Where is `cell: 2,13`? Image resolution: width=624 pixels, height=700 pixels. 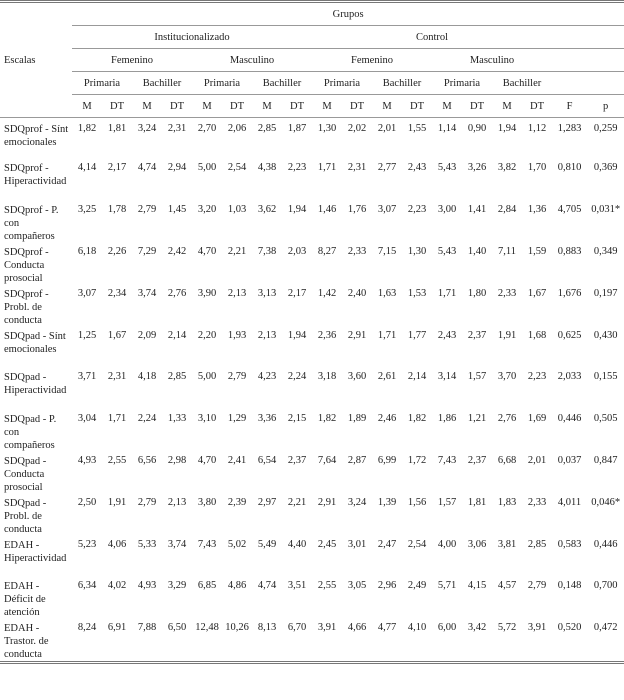 cell: 2,13 is located at coordinates (267, 335).